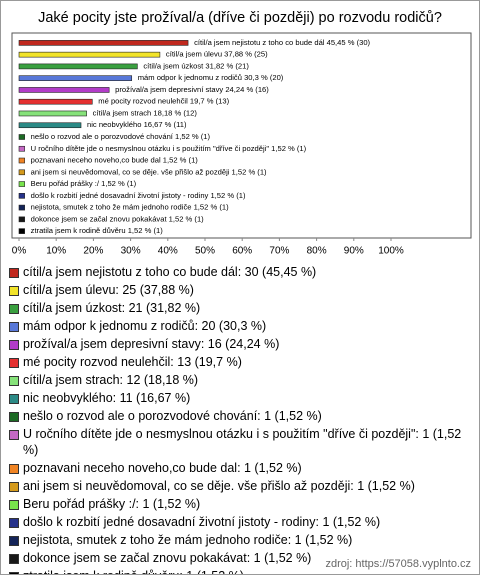  Describe the element at coordinates (240, 381) in the screenshot. I see `legend-item: cítil/a jsem strach: 12 (18,18 %)` at that location.